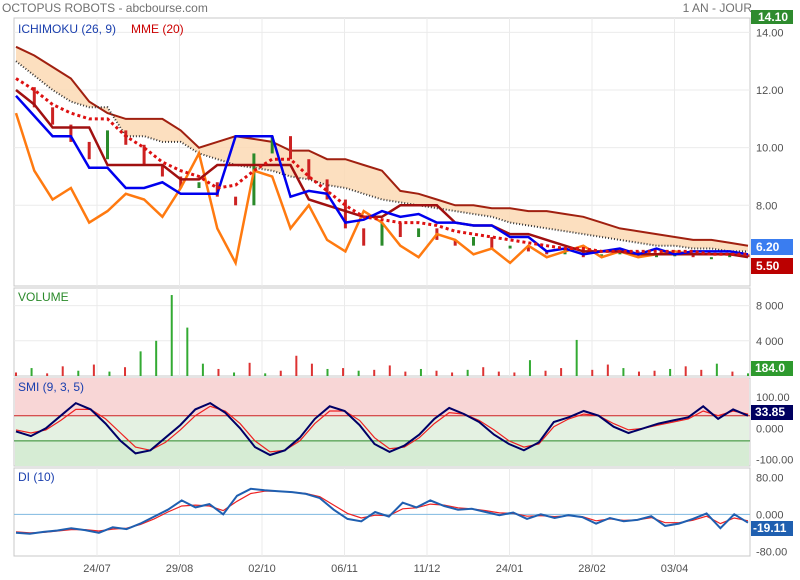 This screenshot has height=580, width=800. I want to click on di-tick-label: -80.00, so click(771, 552).